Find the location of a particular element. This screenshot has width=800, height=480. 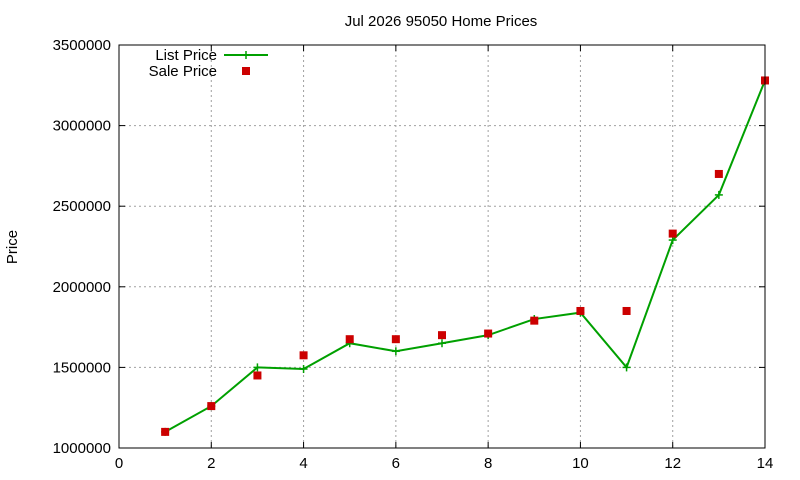

y-axis-label: Price is located at coordinates (12, 247).